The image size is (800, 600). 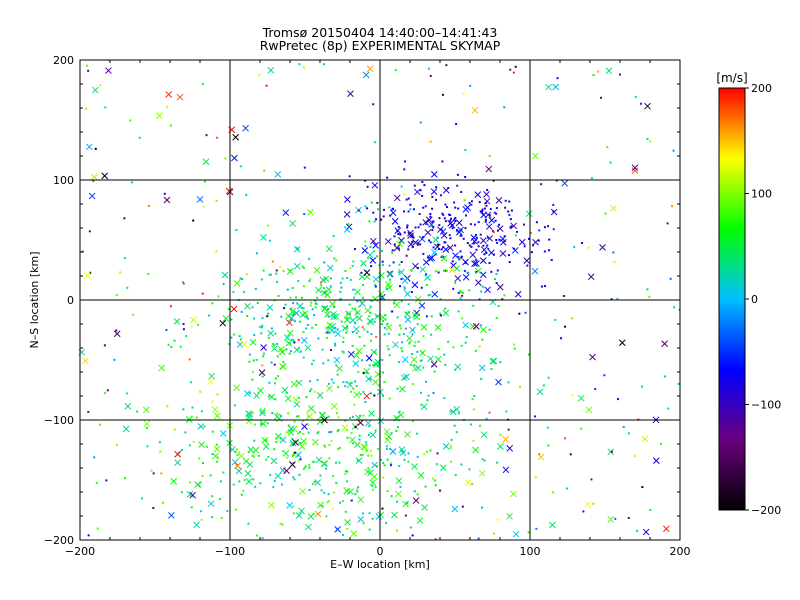 I want to click on y-axis-label: N–S location [km], so click(x=34, y=299).